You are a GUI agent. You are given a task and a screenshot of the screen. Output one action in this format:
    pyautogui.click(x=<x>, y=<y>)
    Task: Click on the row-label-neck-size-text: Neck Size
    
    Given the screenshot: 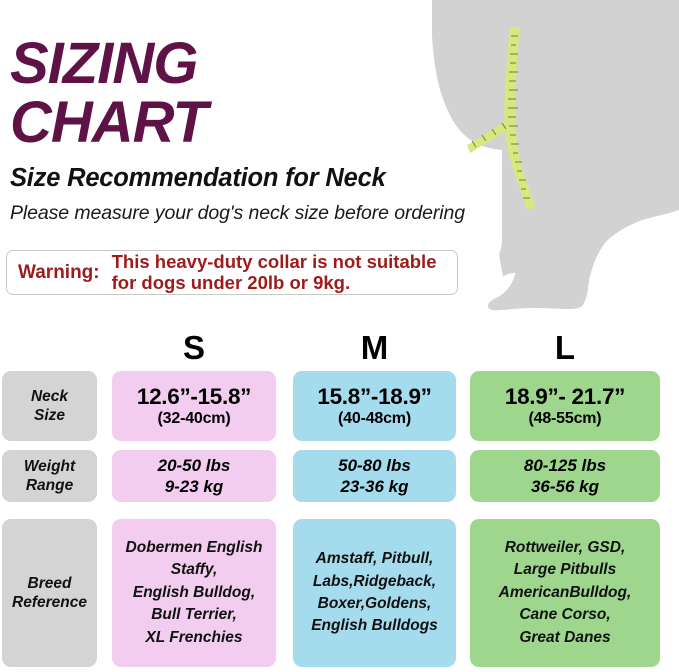 What is the action you would take?
    pyautogui.click(x=49, y=405)
    